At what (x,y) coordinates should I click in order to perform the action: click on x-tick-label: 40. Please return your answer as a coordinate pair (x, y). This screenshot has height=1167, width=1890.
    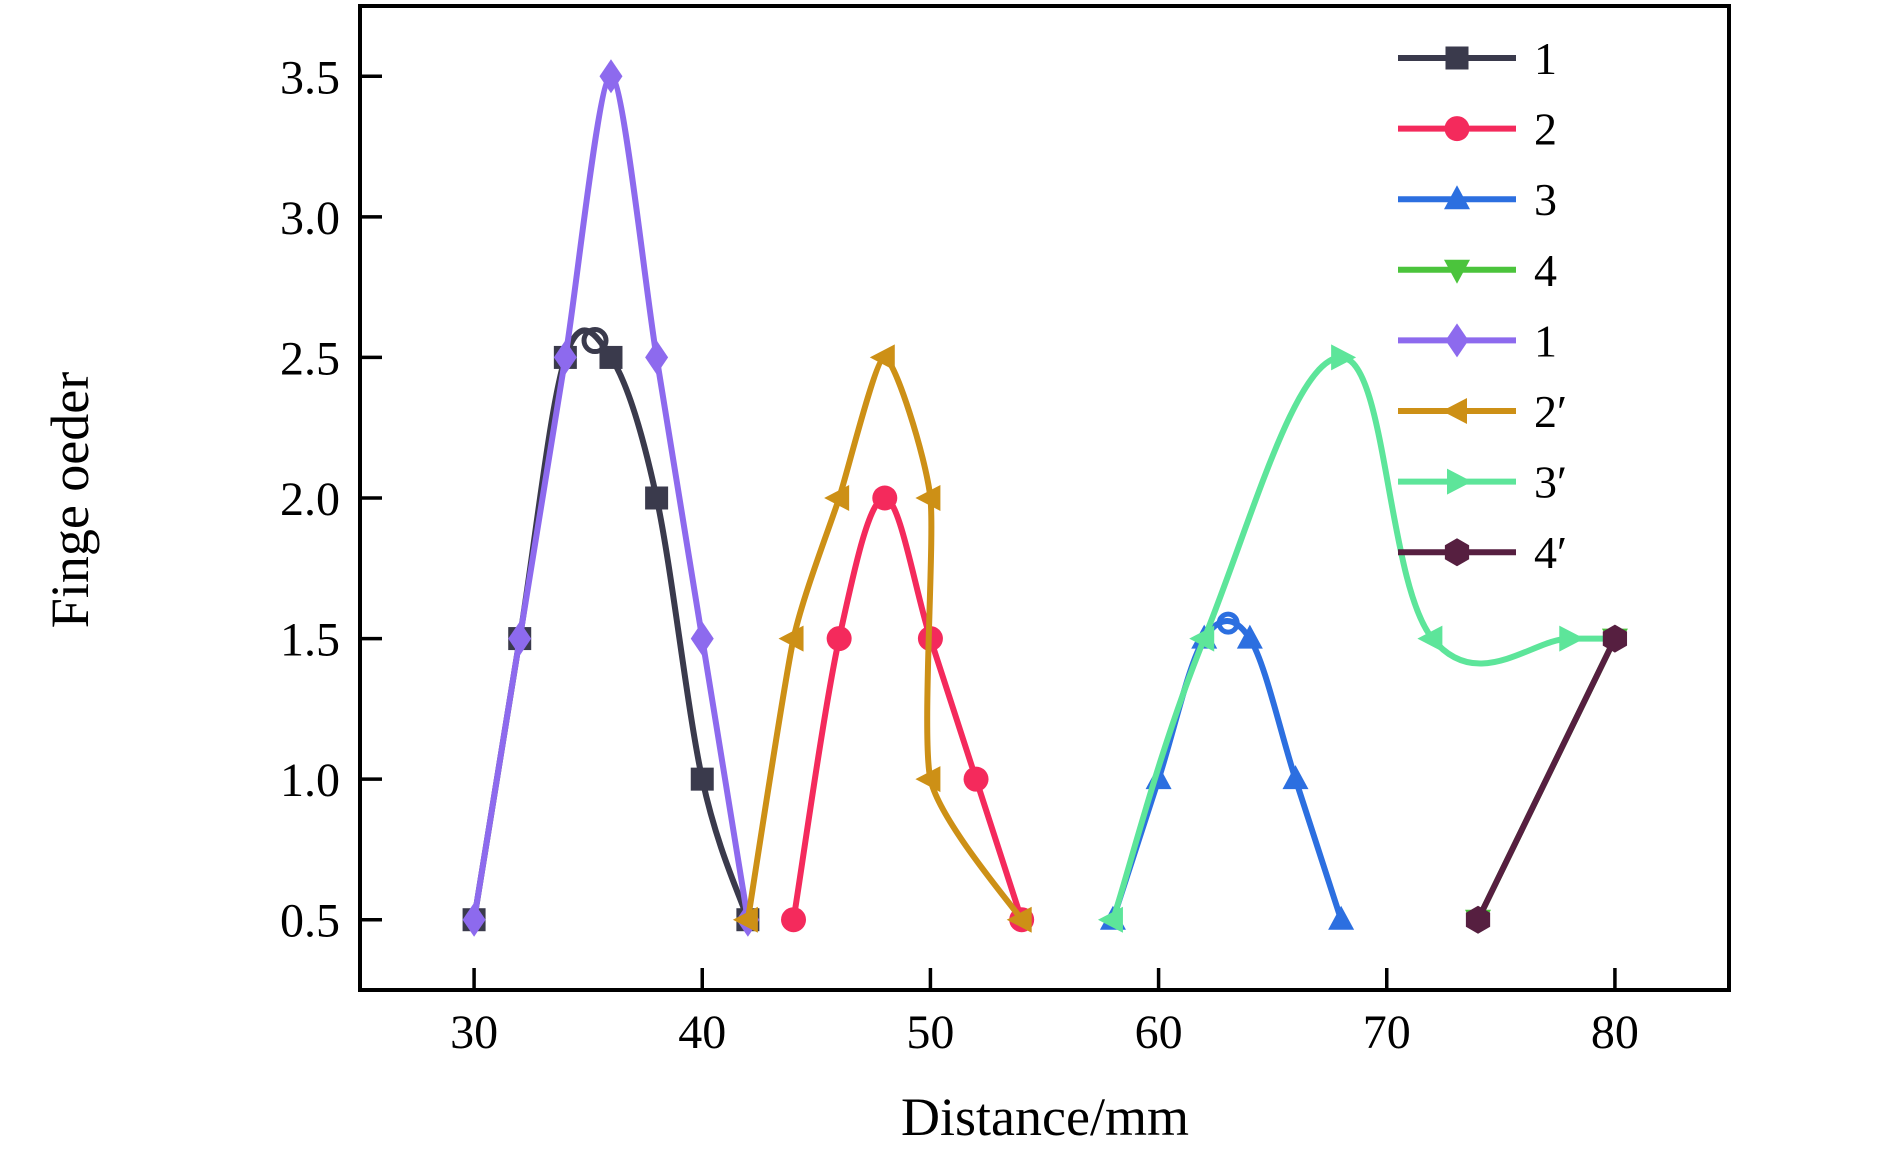
    Looking at the image, I should click on (702, 1032).